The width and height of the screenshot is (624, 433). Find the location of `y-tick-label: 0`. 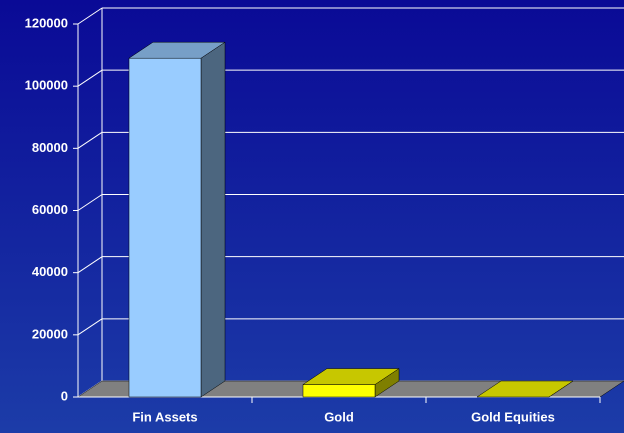

y-tick-label: 0 is located at coordinates (64, 395).